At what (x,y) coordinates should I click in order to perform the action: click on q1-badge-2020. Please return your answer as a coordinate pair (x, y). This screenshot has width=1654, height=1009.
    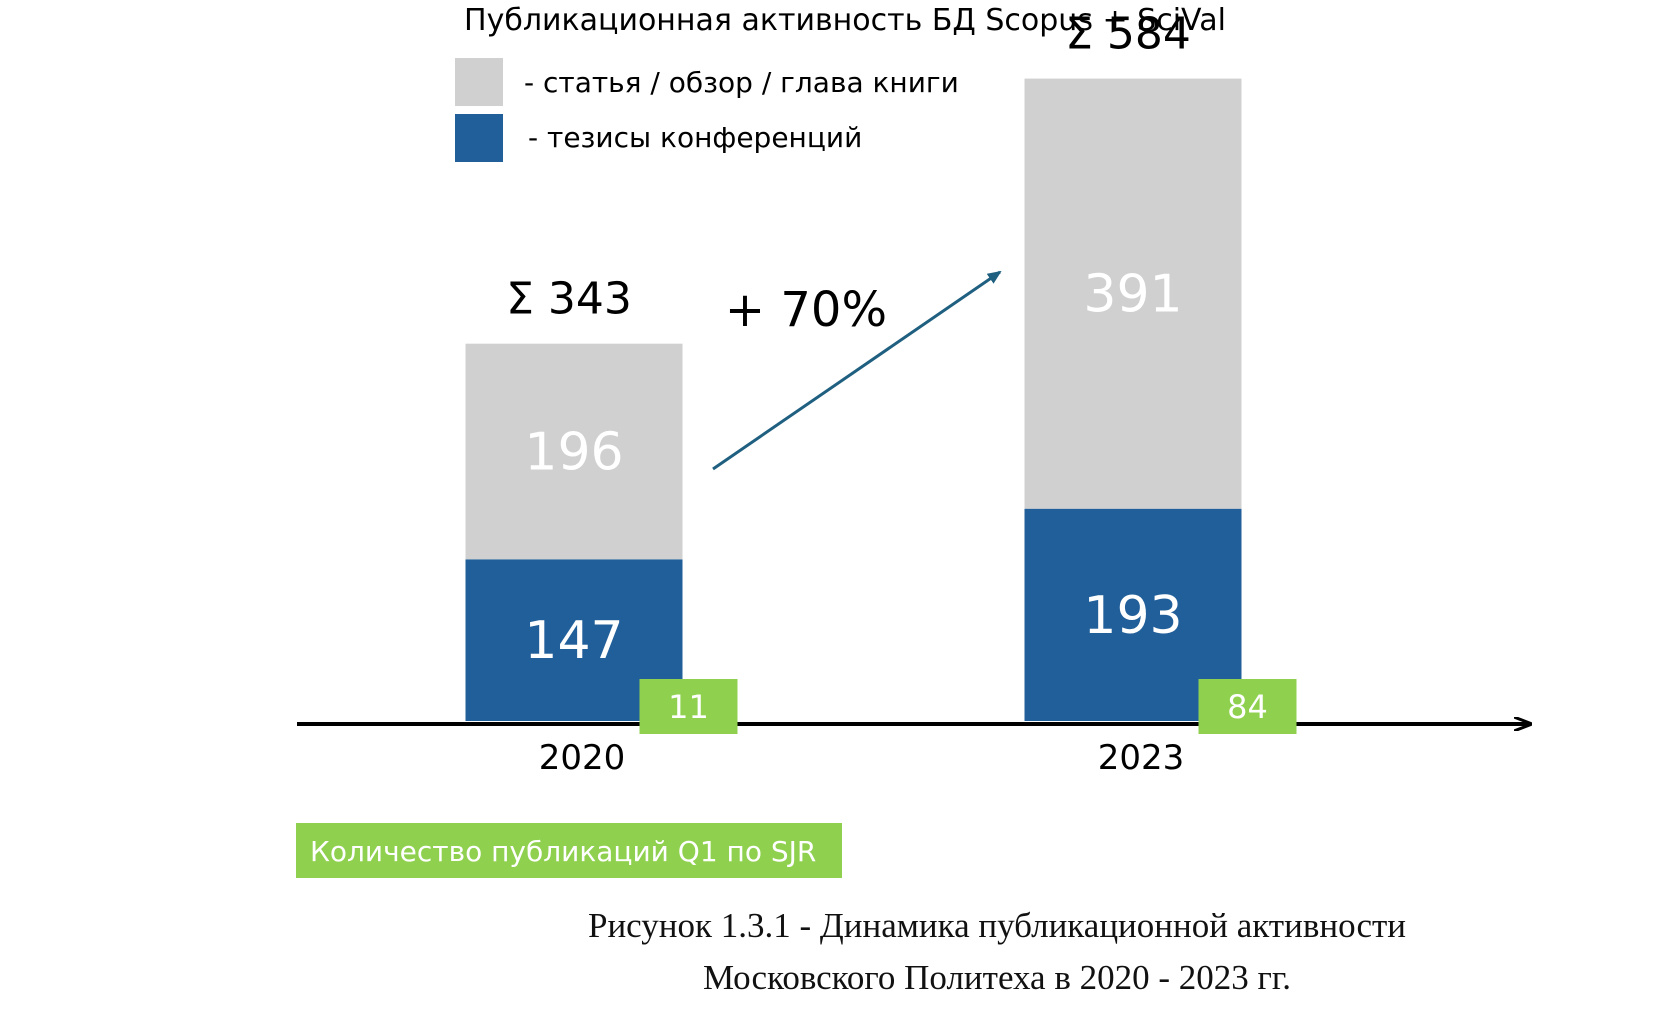
    Looking at the image, I should click on (688, 706).